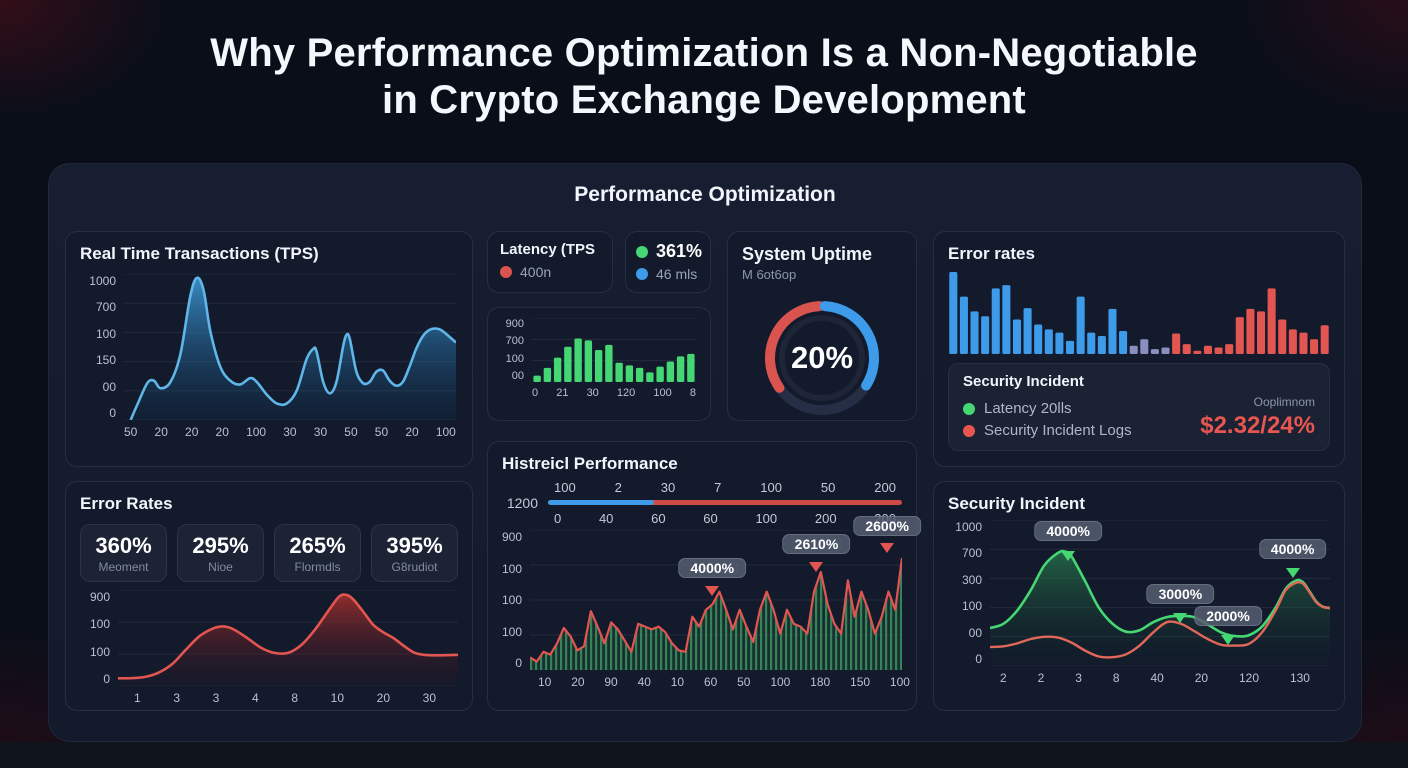  Describe the element at coordinates (545, 682) in the screenshot. I see `axis-label: 10` at that location.